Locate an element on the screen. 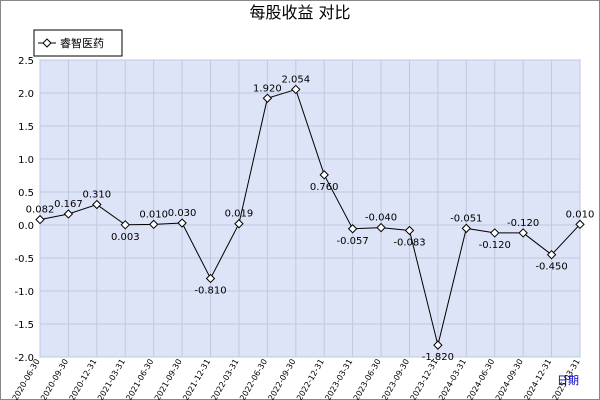 Image resolution: width=600 pixels, height=400 pixels. data-label: 2.054 is located at coordinates (295, 79).